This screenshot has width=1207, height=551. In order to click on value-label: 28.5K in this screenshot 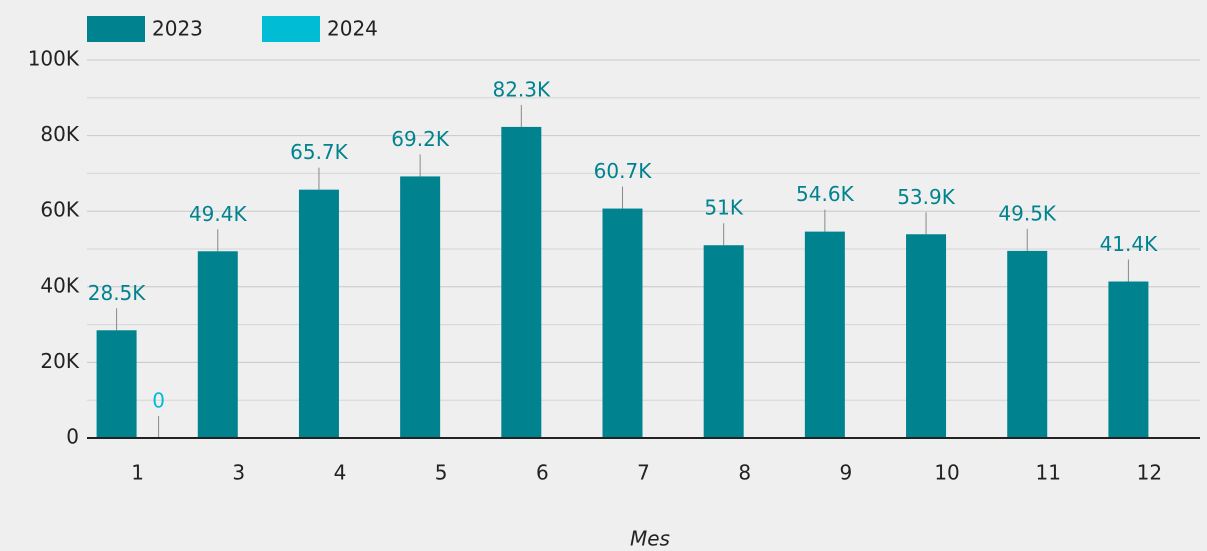, I will do `click(117, 293)`.